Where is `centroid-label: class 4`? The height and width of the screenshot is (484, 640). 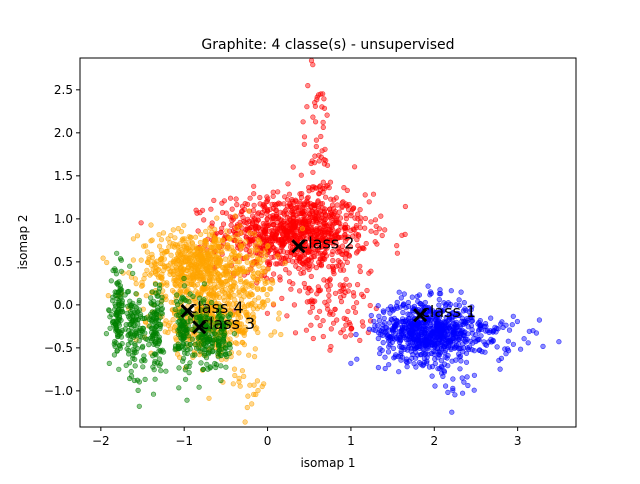
centroid-label: class 4 is located at coordinates (216, 307).